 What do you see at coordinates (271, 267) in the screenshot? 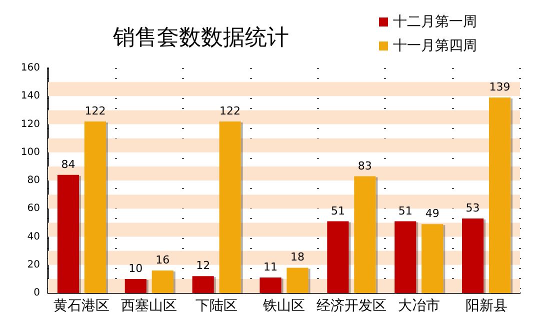
I see `data-label: 11` at bounding box center [271, 267].